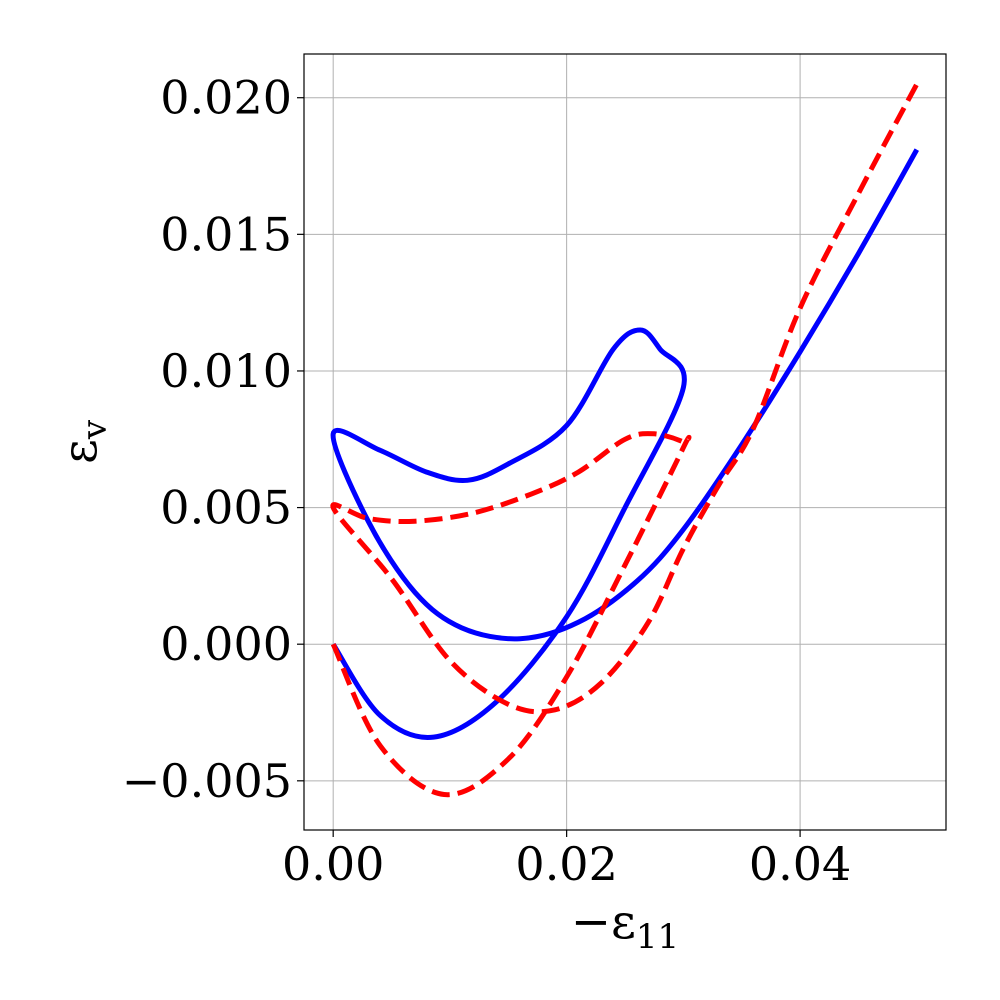  I want to click on x-axis-label: −ε11, so click(625, 925).